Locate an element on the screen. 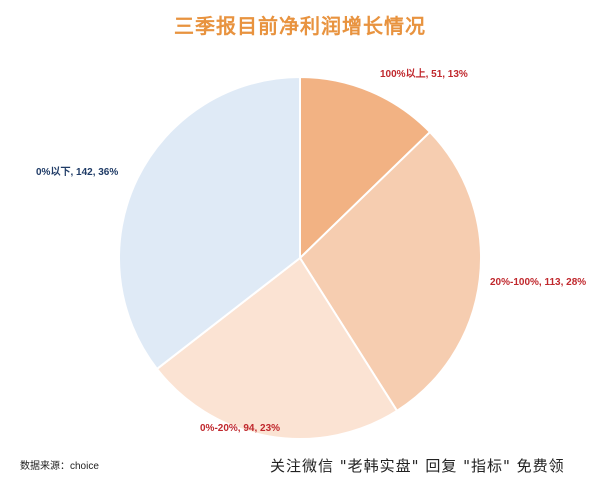 The height and width of the screenshot is (479, 600). slice-data-label: 0%以下, 142, 36% is located at coordinates (77, 172).